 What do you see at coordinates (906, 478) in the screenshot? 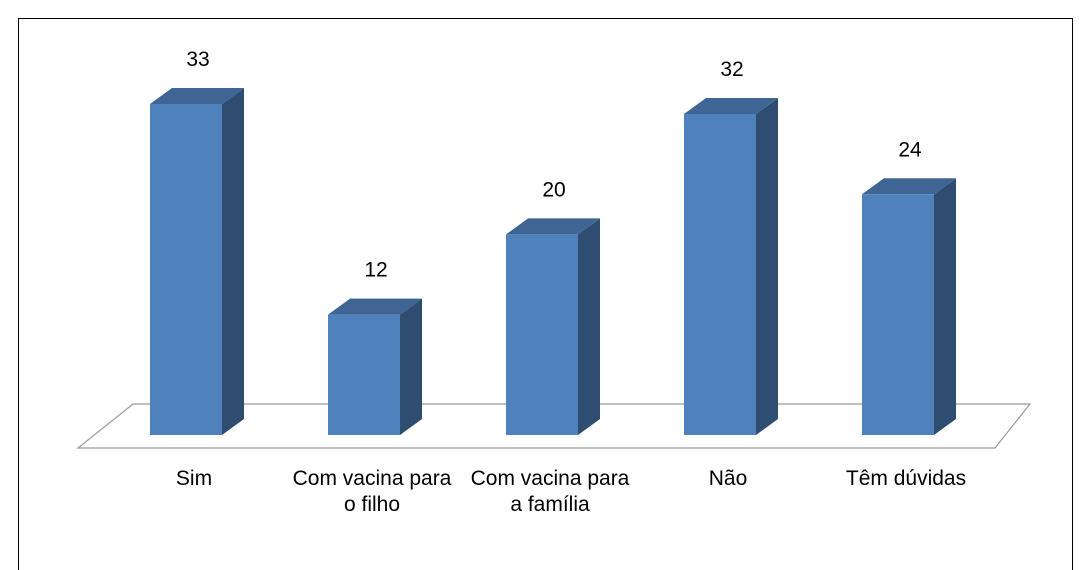
I see `x-tick-label: Têm dúvidas` at bounding box center [906, 478].